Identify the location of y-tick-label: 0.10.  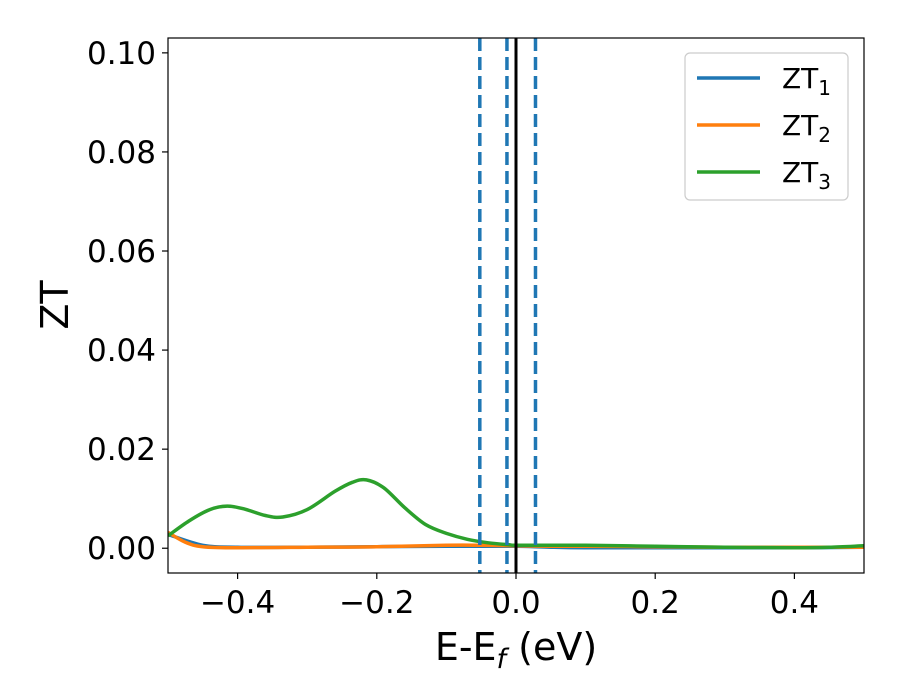
(121, 54).